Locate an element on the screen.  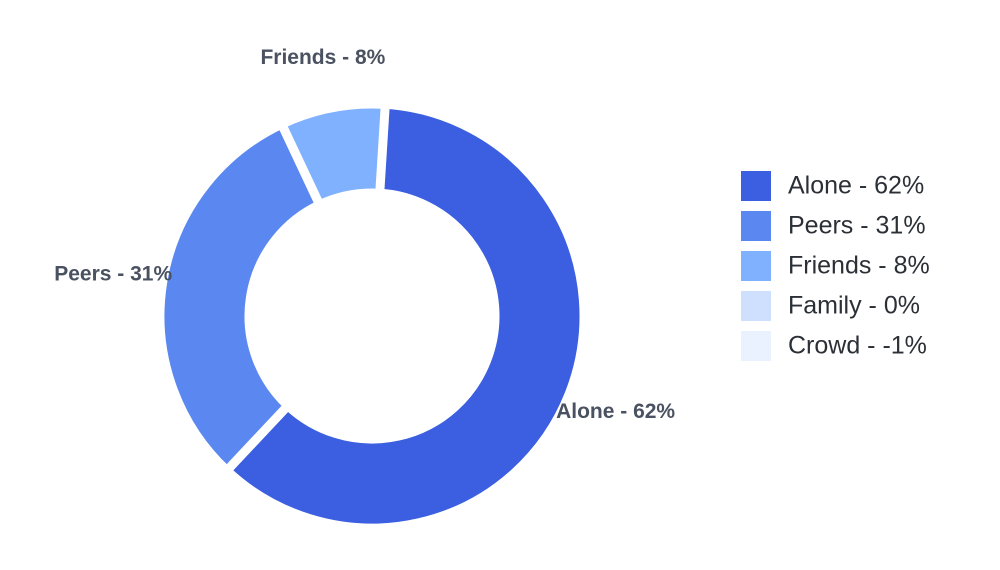
legend-label: Friends - 8% is located at coordinates (859, 266).